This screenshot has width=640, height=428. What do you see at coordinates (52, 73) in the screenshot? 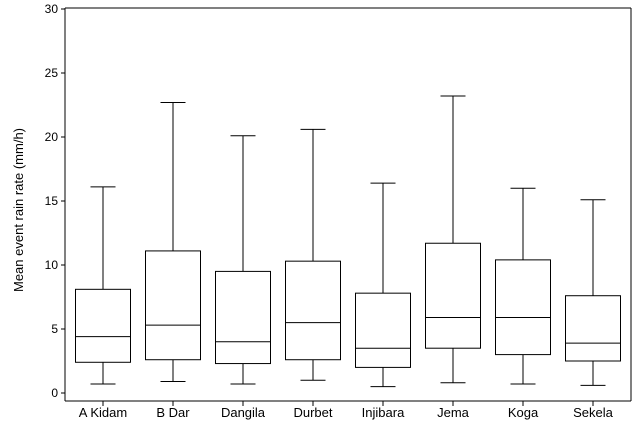
I see `y-tick-label: 25` at bounding box center [52, 73].